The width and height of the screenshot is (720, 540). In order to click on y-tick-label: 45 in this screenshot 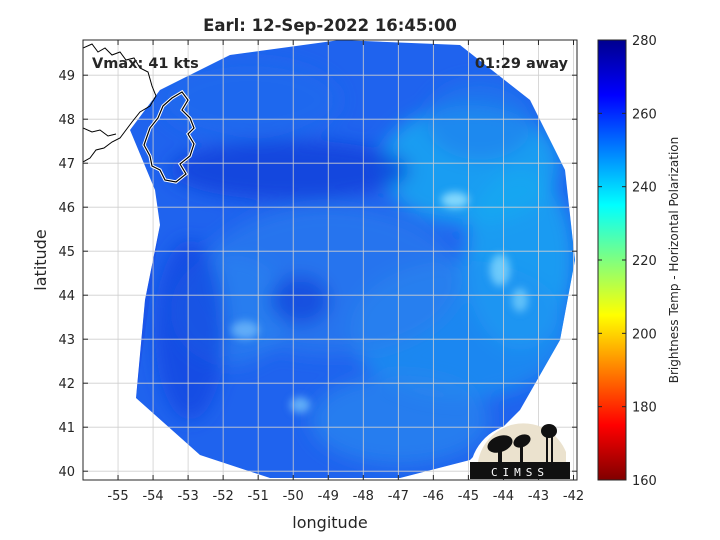, I will do `click(66, 252)`.